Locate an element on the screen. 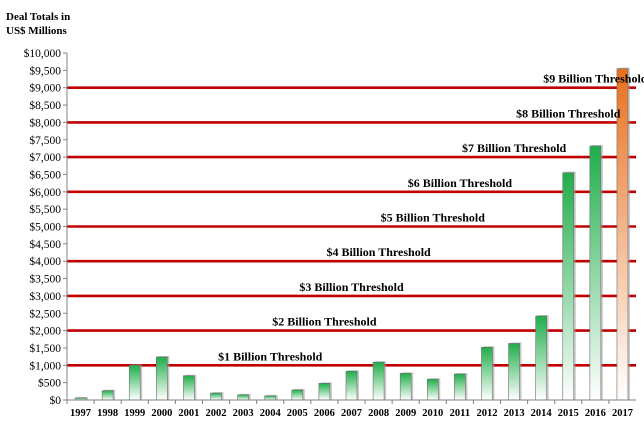 Image resolution: width=644 pixels, height=429 pixels. threshold-label-9: $9 Billion Threshold is located at coordinates (593, 79).